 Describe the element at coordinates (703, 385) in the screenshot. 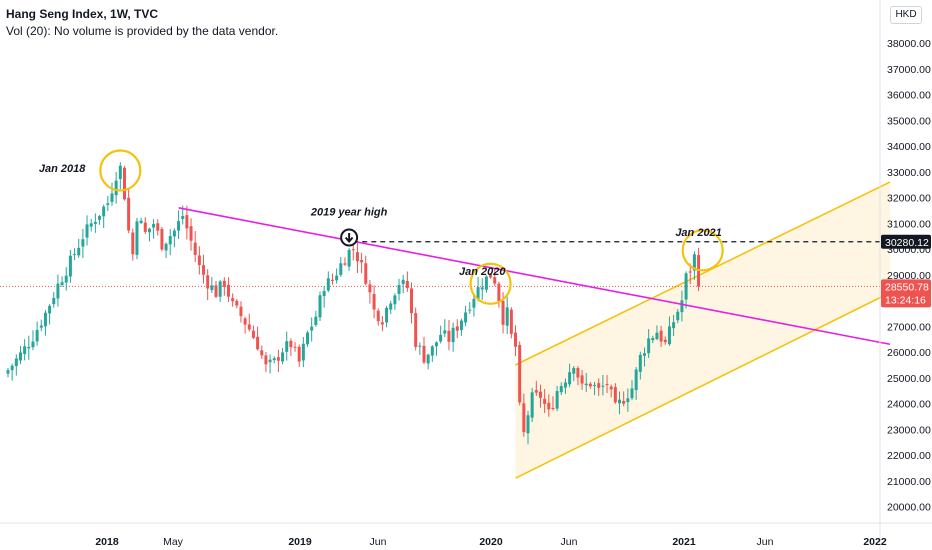

I see `channel-lower-line` at that location.